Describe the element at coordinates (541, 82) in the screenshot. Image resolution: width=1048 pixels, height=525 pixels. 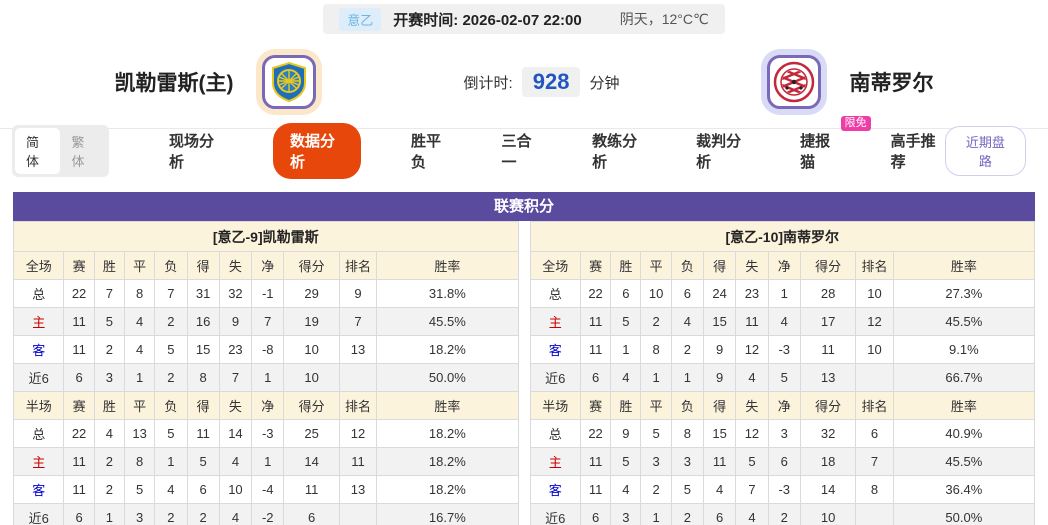
I see `countdown: 倒计时: 928 分钟` at that location.